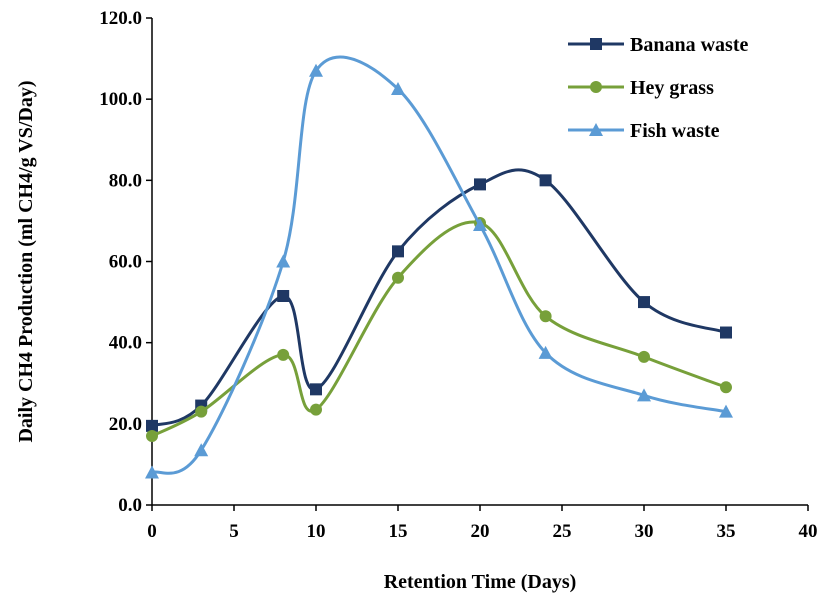 The width and height of the screenshot is (832, 601). What do you see at coordinates (480, 582) in the screenshot?
I see `x-axis-title: Retention Time (Days)` at bounding box center [480, 582].